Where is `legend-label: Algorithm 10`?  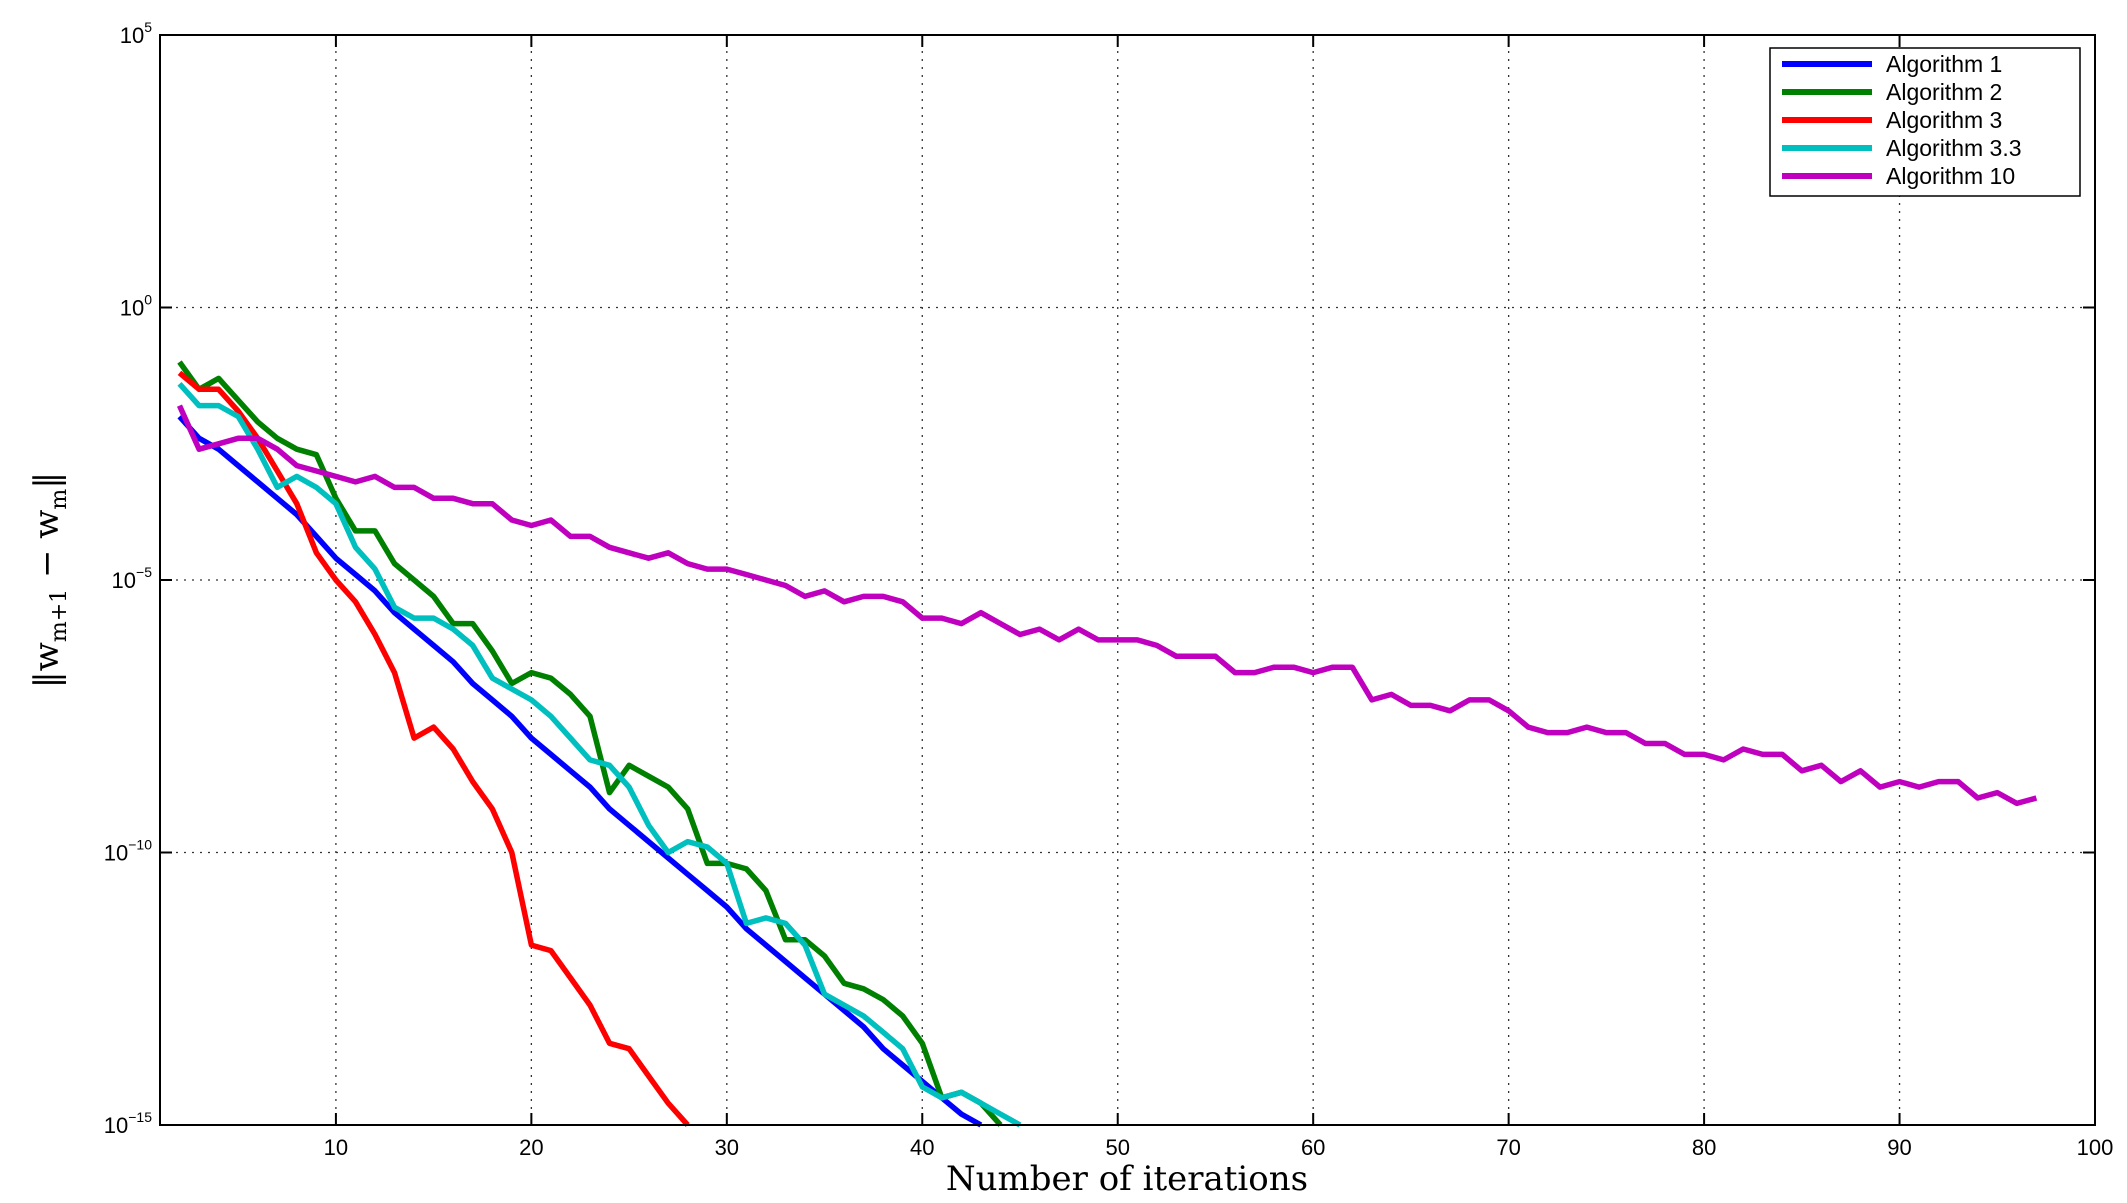
legend-label: Algorithm 10 is located at coordinates (1950, 176).